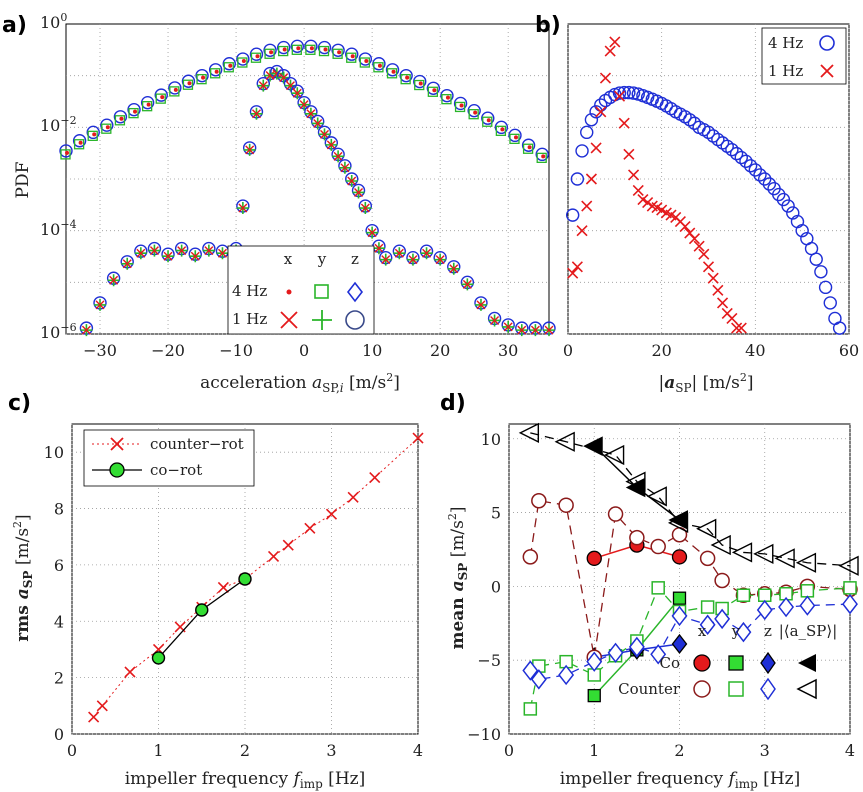 The width and height of the screenshot is (863, 792). I want to click on xtick-0: 0, so click(509, 750).